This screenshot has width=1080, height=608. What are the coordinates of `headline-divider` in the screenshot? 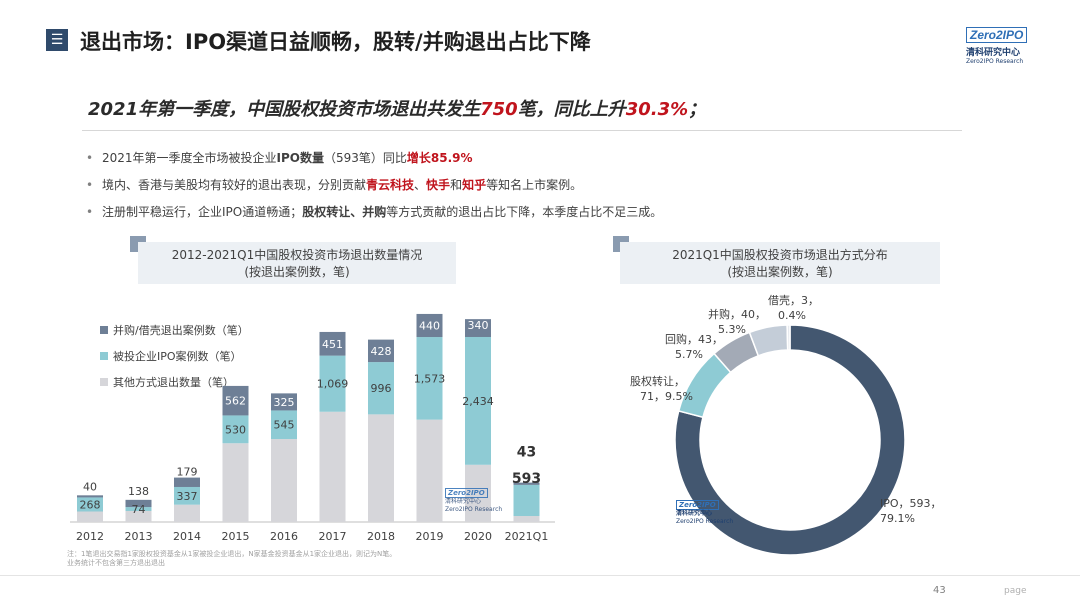 It's located at (522, 130).